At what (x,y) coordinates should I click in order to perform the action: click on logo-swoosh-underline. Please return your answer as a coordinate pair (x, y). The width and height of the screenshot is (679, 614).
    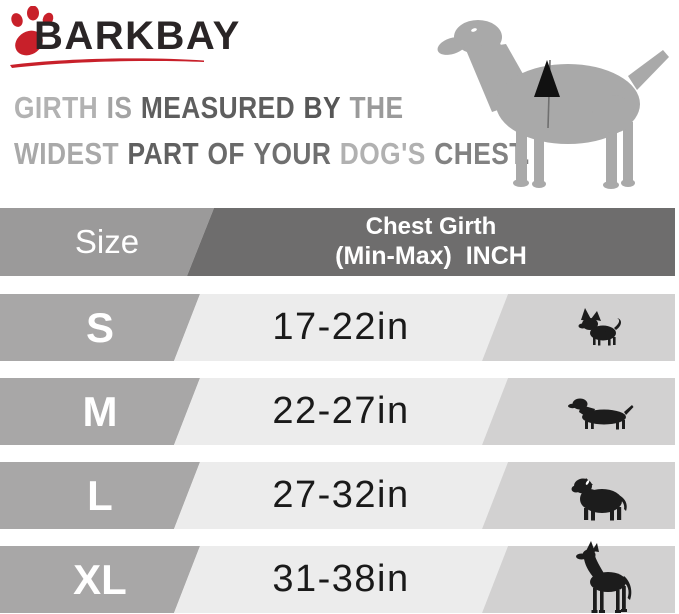
    Looking at the image, I should click on (107, 63).